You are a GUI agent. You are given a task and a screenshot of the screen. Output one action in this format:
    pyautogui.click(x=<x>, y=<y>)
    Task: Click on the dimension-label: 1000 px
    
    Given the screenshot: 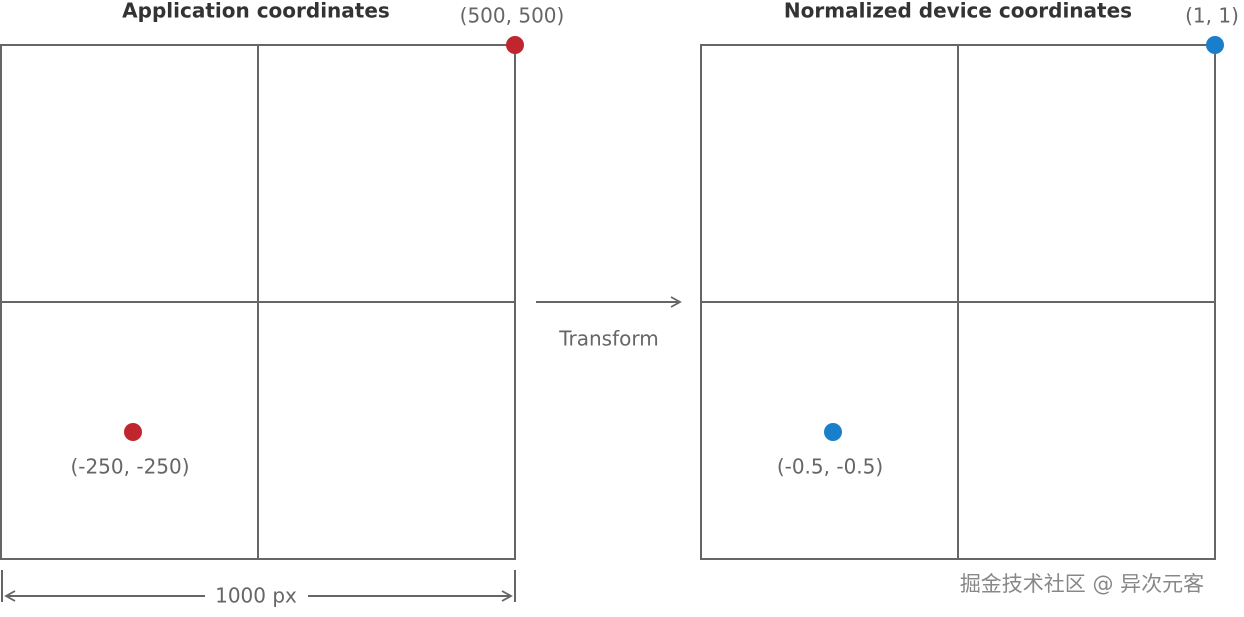 What is the action you would take?
    pyautogui.click(x=256, y=596)
    